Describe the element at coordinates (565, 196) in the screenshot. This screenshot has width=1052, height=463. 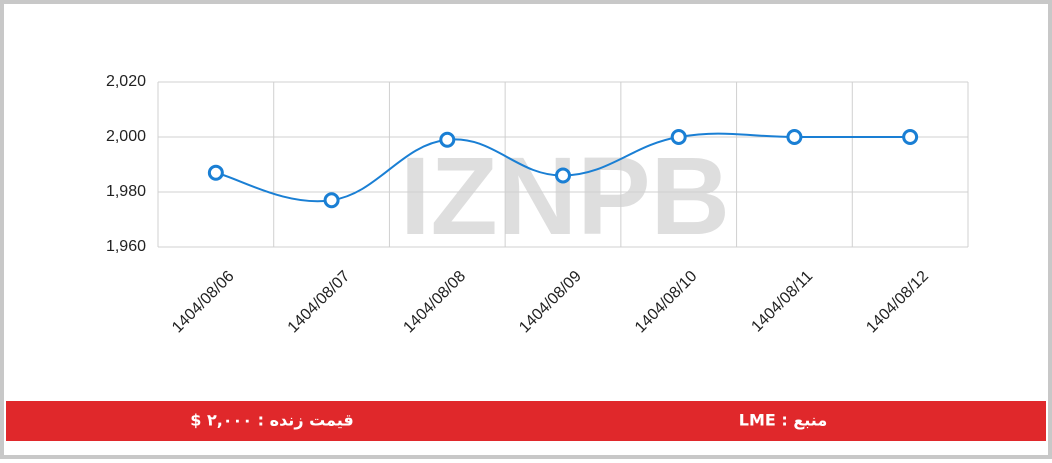
I see `watermark: IZNPB` at that location.